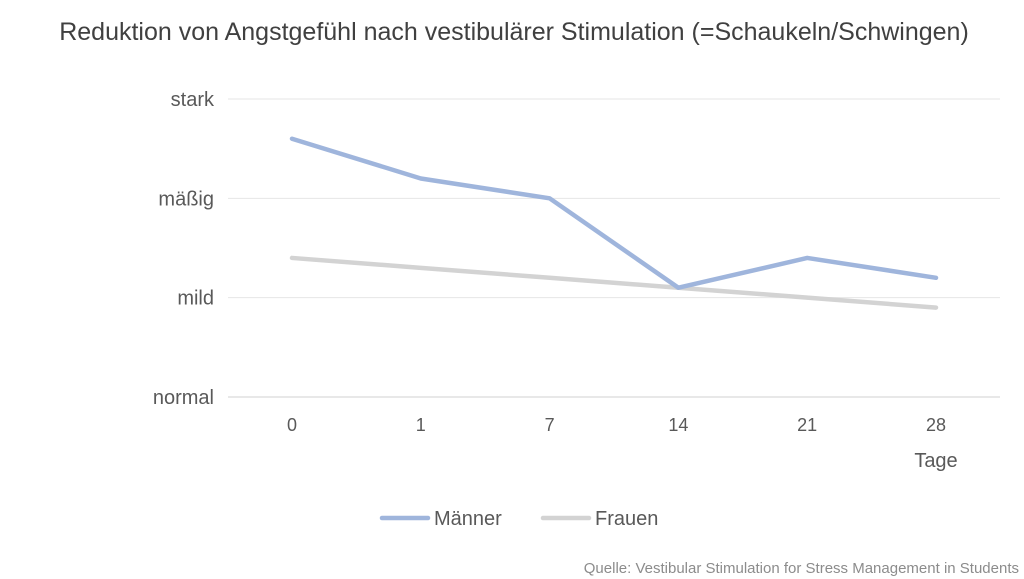  I want to click on x-tick-label: 21, so click(807, 425).